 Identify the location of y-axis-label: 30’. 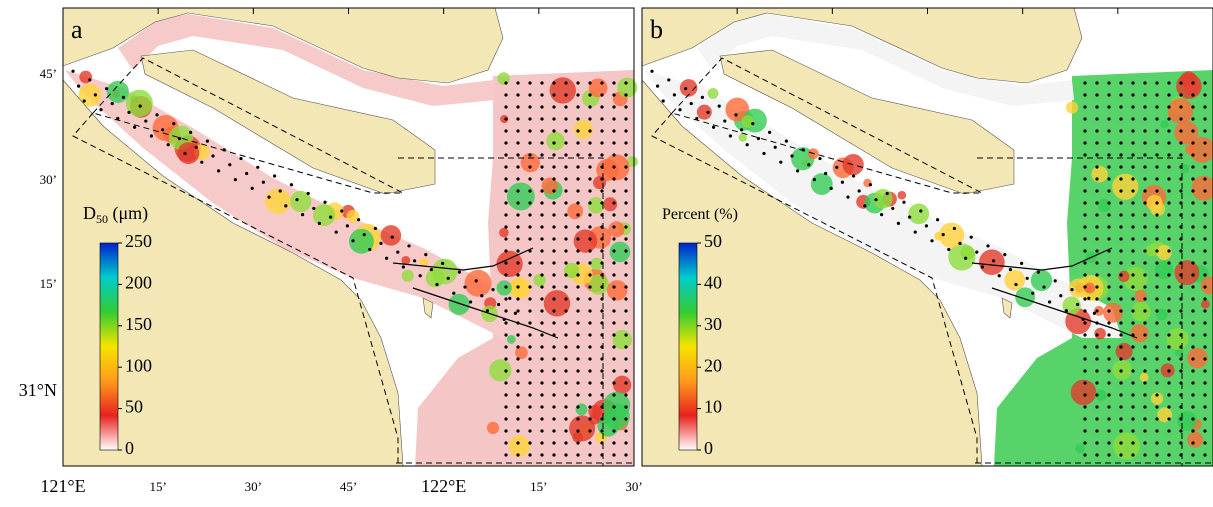
(48, 179).